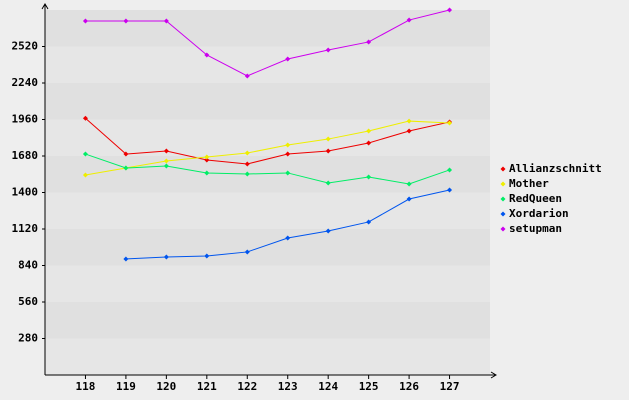  What do you see at coordinates (45, 6) in the screenshot?
I see `y-axis-arrow` at bounding box center [45, 6].